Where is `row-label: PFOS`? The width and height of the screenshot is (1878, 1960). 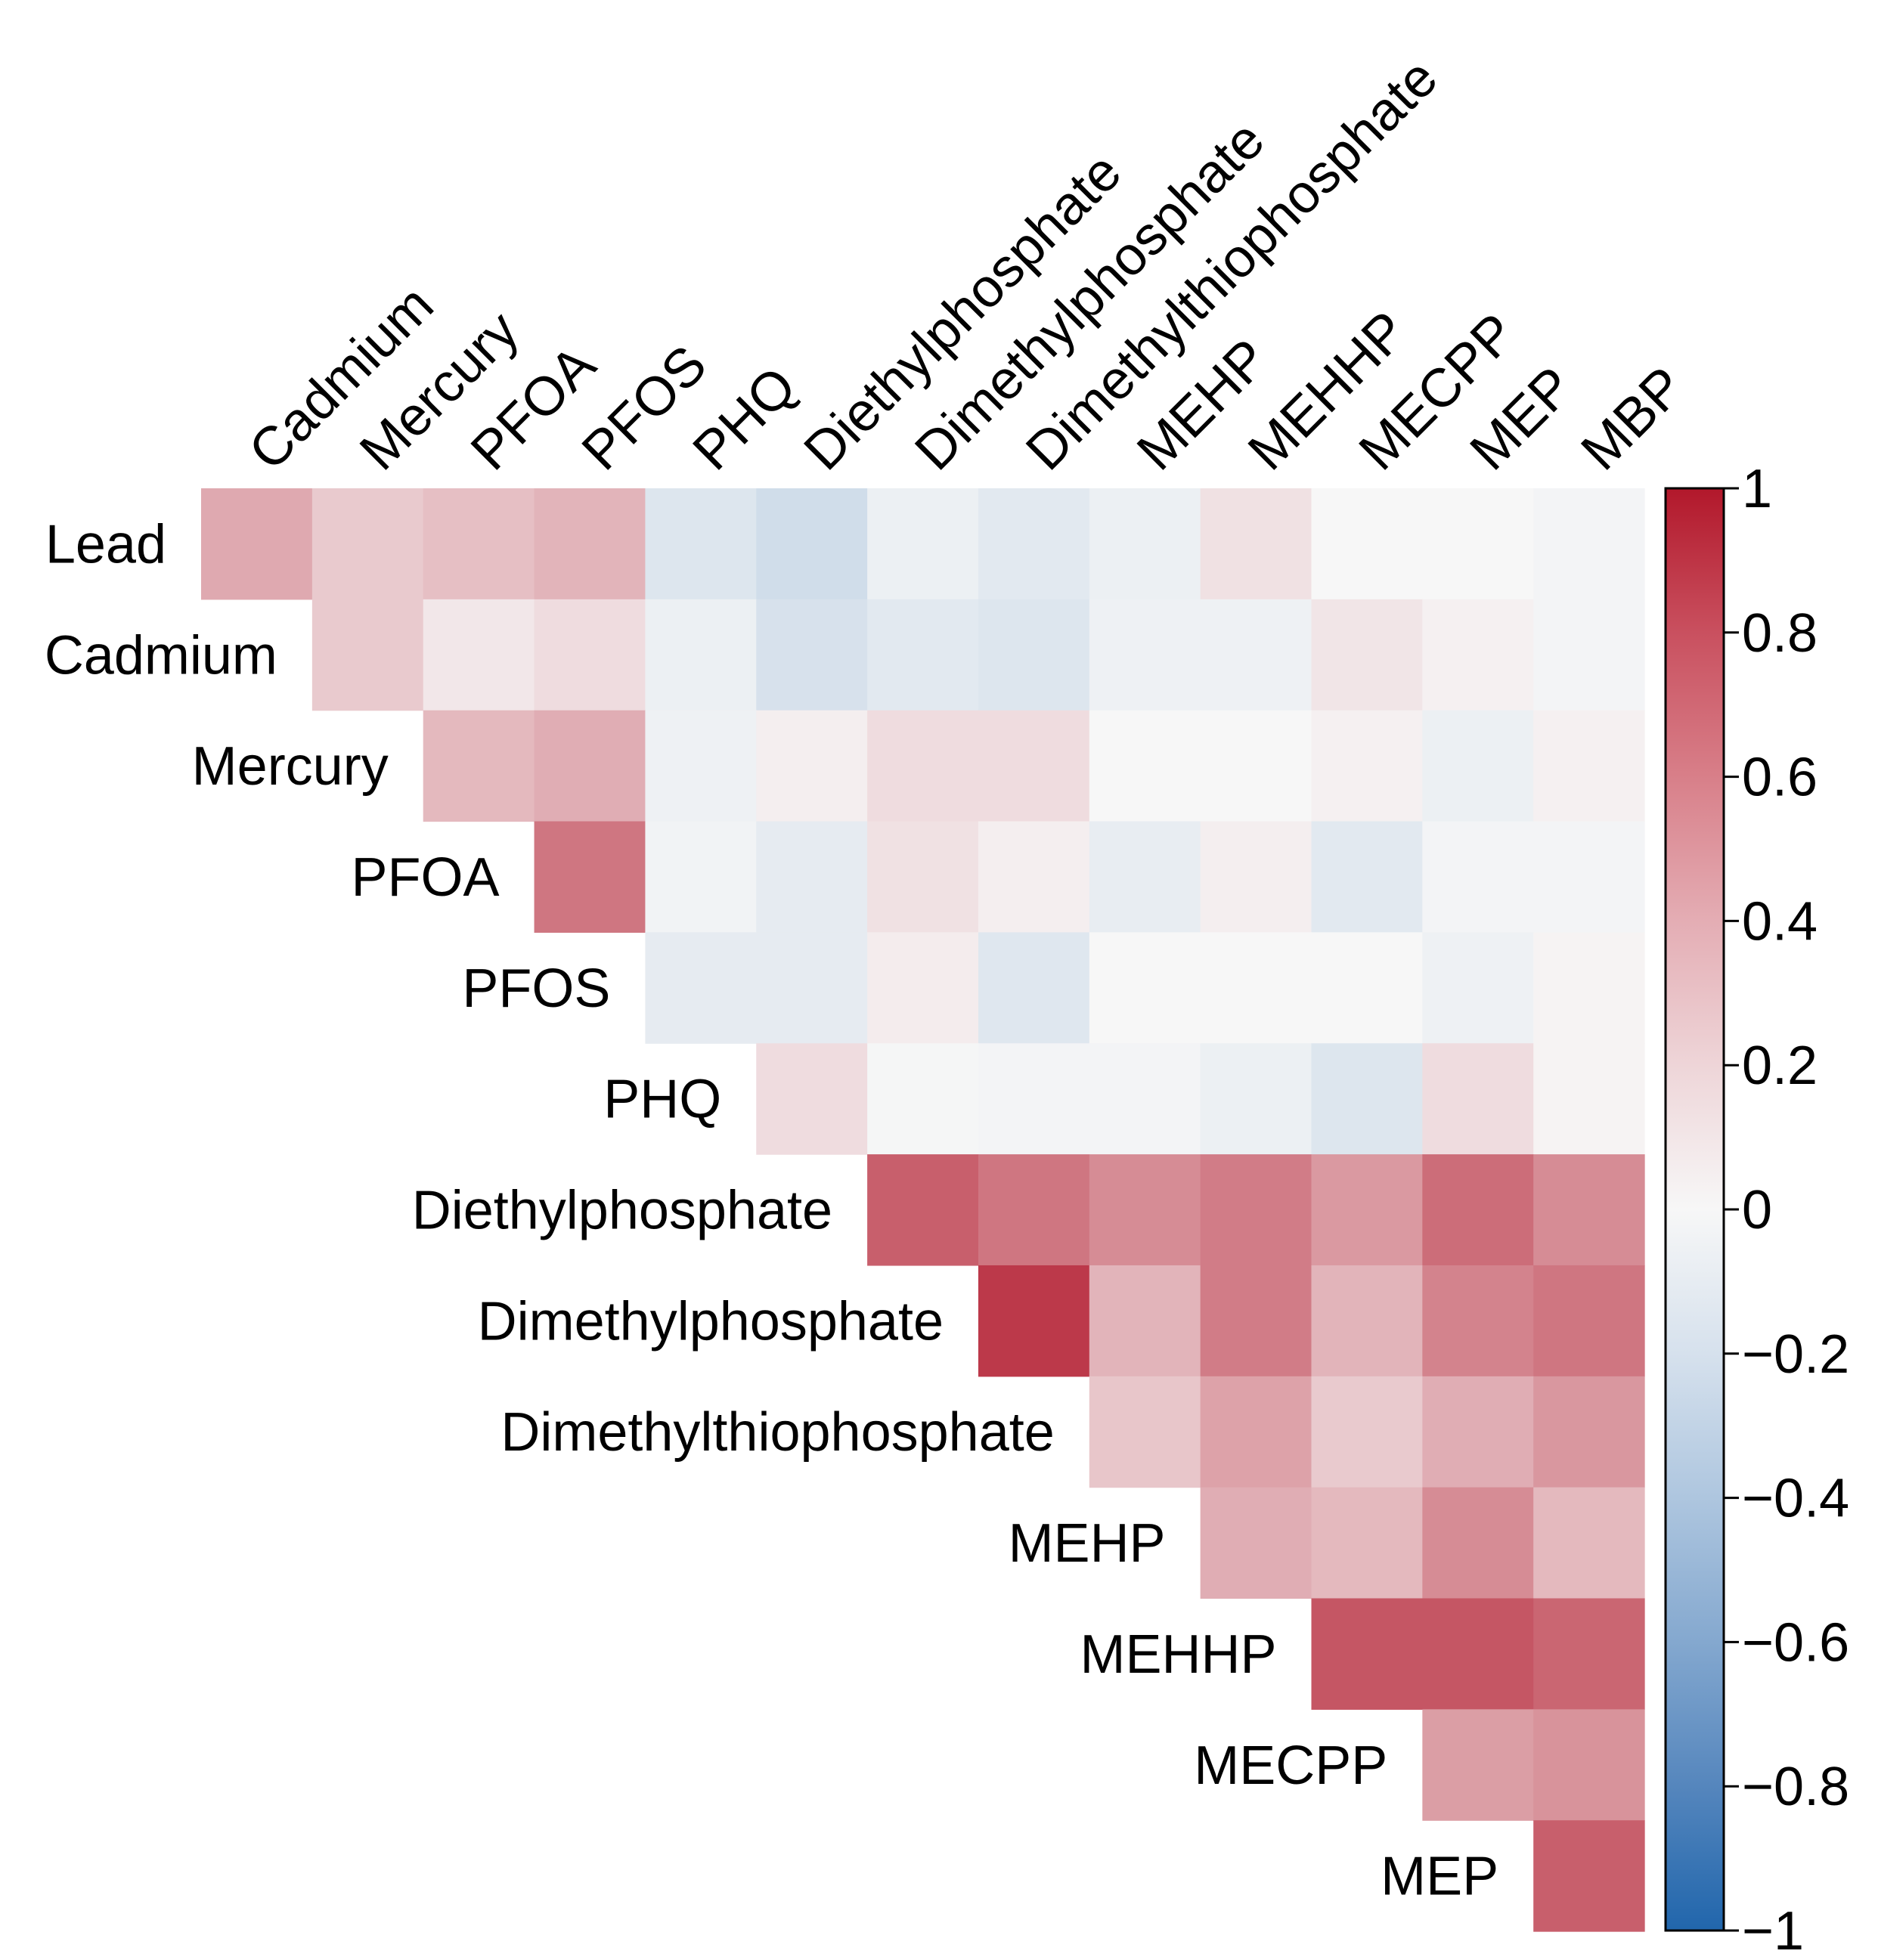 row-label: PFOS is located at coordinates (536, 989).